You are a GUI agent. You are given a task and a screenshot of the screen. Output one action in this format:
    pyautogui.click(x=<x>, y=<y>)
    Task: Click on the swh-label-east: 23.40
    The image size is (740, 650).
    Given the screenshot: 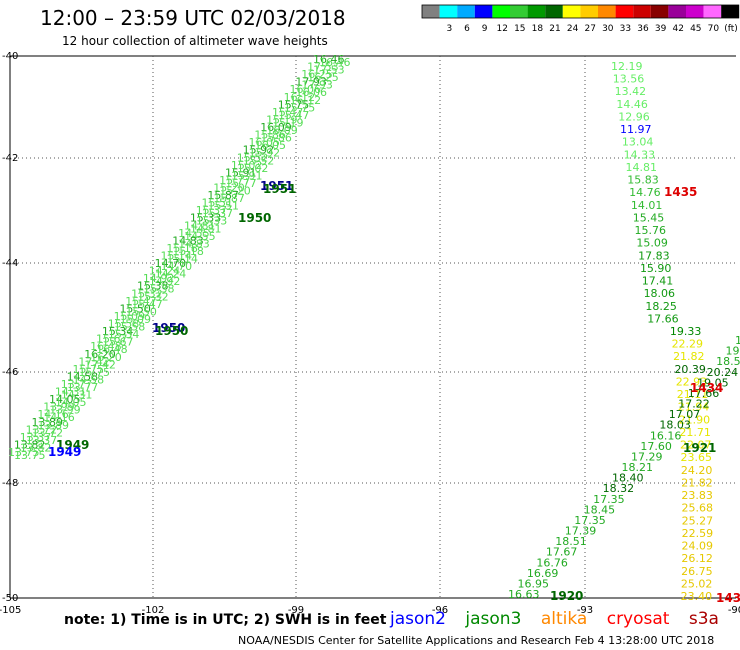 What is the action you would take?
    pyautogui.click(x=697, y=596)
    